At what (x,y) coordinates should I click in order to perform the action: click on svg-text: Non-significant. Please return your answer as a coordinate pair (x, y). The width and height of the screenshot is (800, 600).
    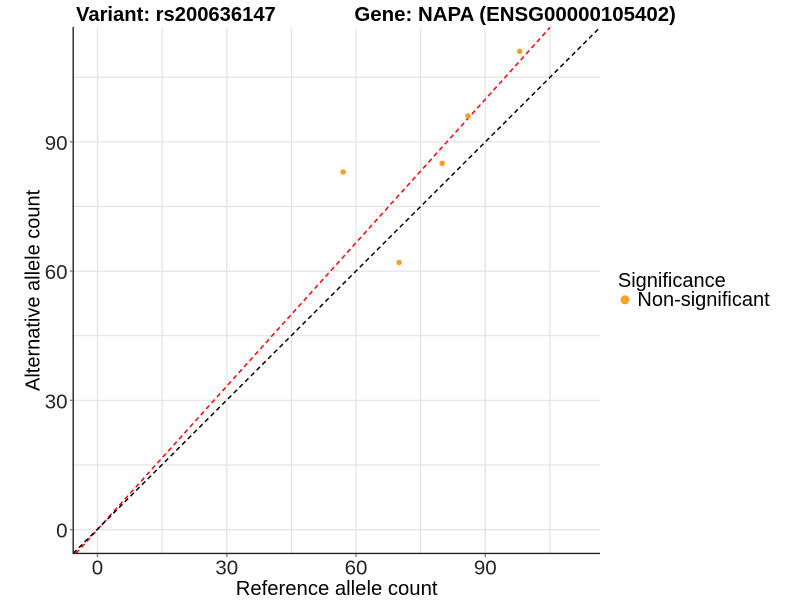
    Looking at the image, I should click on (703, 300).